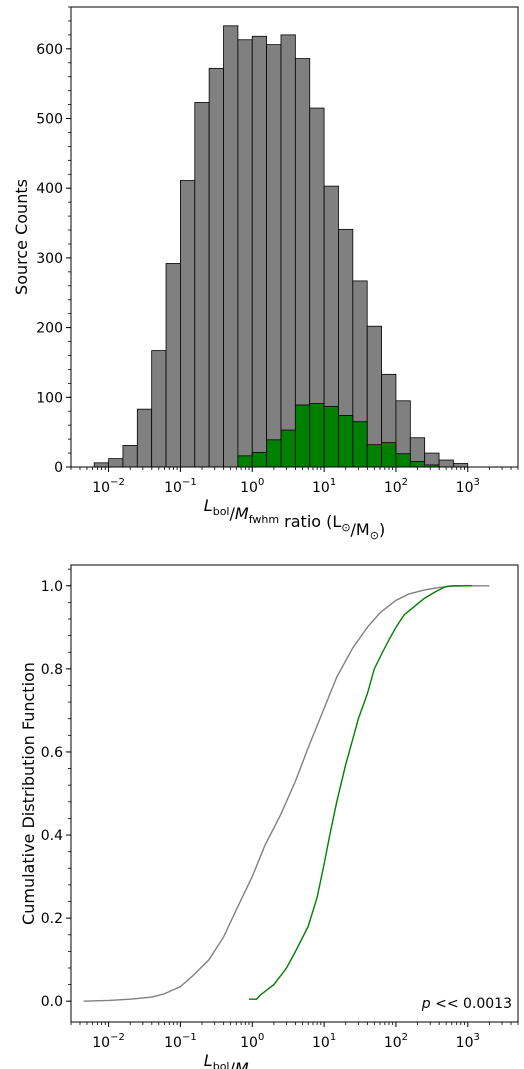 This screenshot has height=1069, width=524. I want to click on y-tick-label: 0.8, so click(52, 670).